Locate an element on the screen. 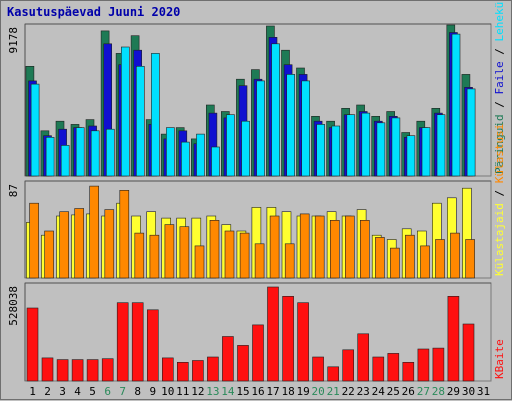 Image resolution: width=512 pixels, height=401 pixels. legend: Päringuid / Faile / Lehekülgi is located at coordinates (499, 87).